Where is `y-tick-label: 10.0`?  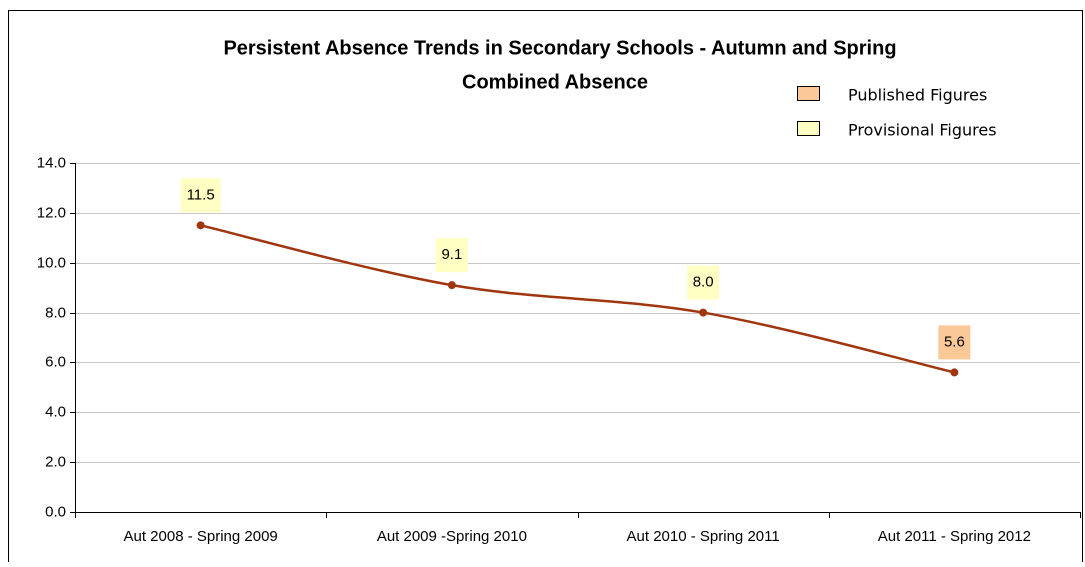 y-tick-label: 10.0 is located at coordinates (51, 262).